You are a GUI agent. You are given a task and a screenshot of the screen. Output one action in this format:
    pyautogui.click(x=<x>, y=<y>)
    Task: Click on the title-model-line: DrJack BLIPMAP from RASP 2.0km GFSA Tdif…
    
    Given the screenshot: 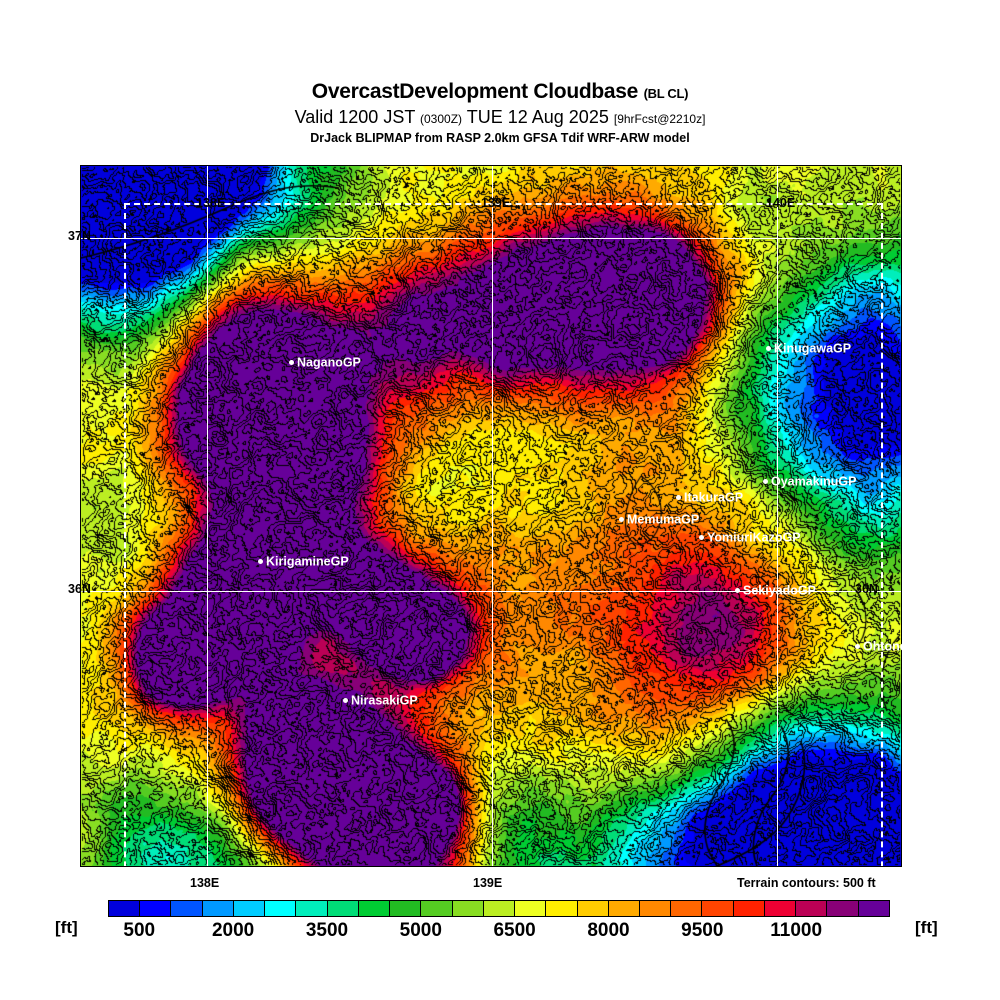 What is the action you would take?
    pyautogui.click(x=500, y=138)
    